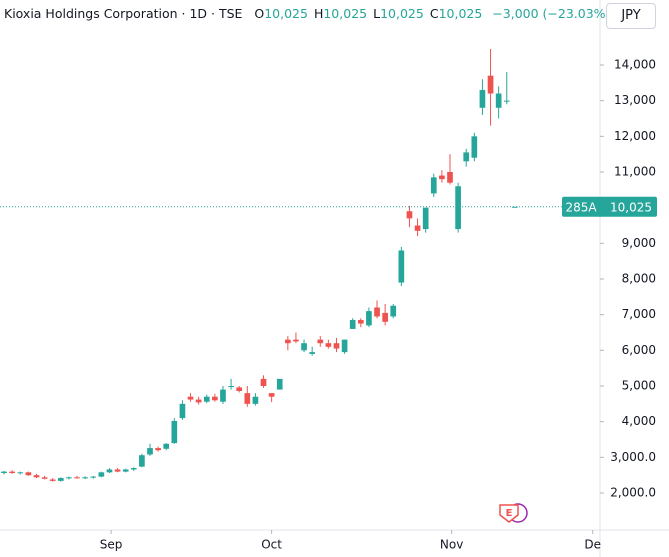 The height and width of the screenshot is (557, 669). Describe the element at coordinates (631, 207) in the screenshot. I see `price-tag-value: 10,025` at that location.